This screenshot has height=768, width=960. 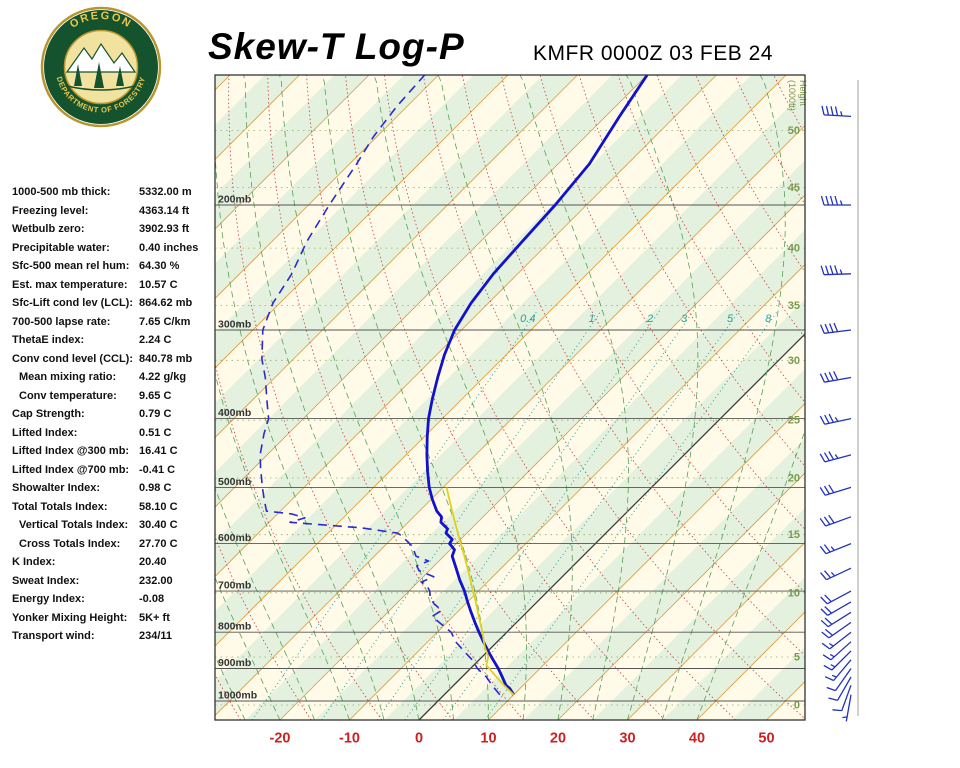 What do you see at coordinates (72, 303) in the screenshot?
I see `stat-label: Sfc-Lift cond lev (LCL):` at bounding box center [72, 303].